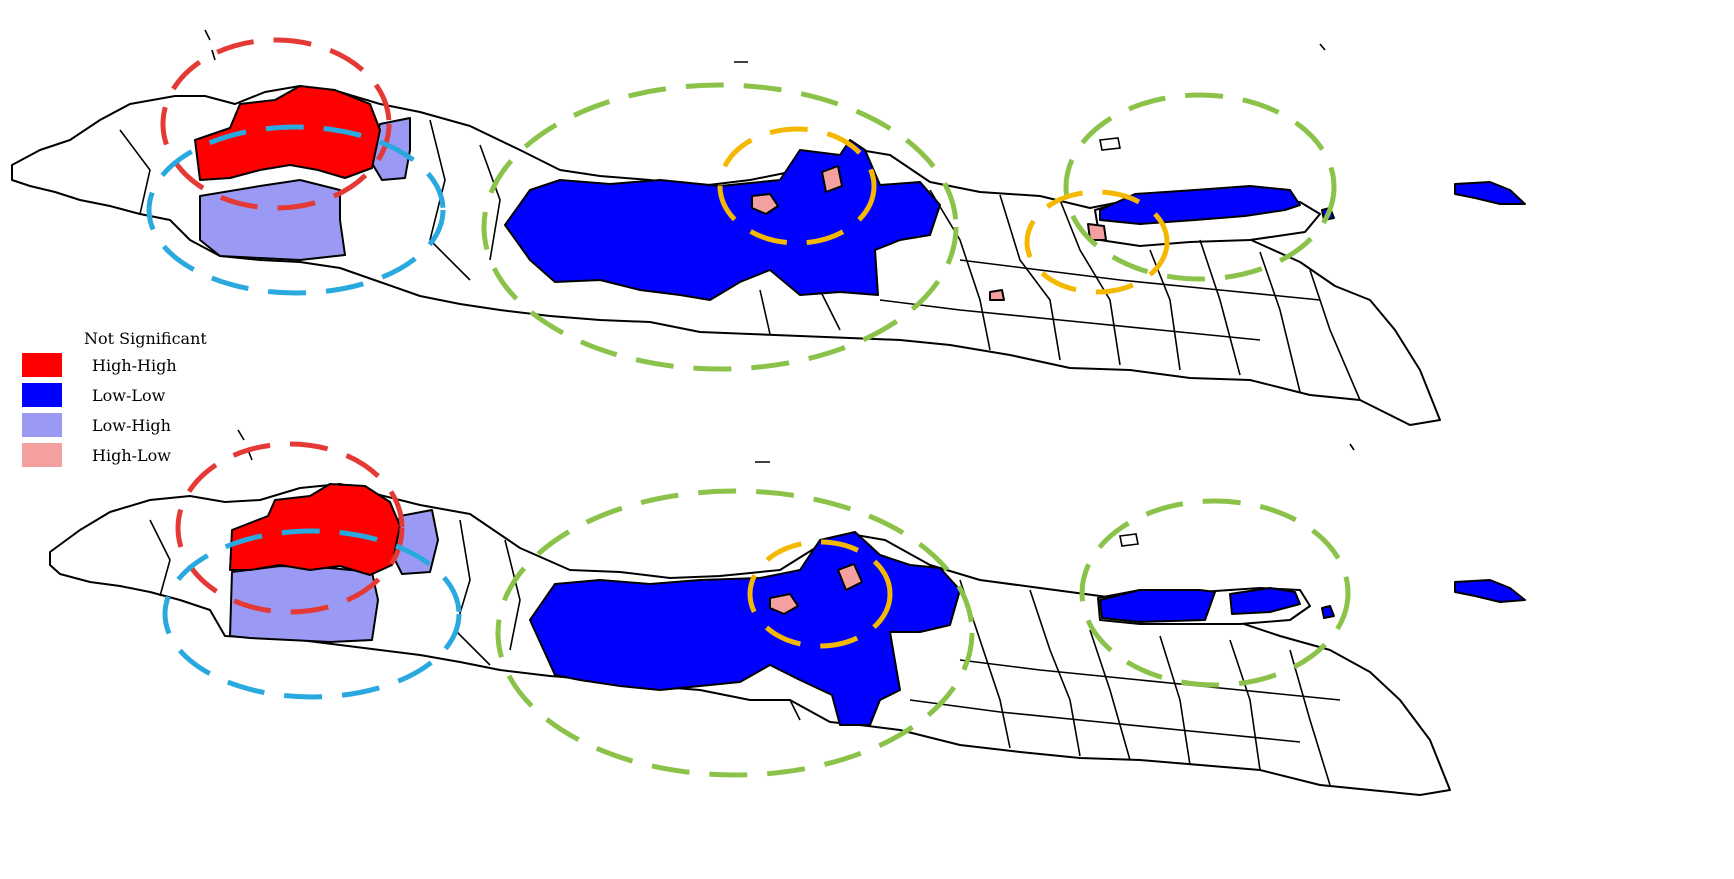 The width and height of the screenshot is (1734, 879). What do you see at coordinates (129, 395) in the screenshot?
I see `legend-label-low-low: Low-Low` at bounding box center [129, 395].